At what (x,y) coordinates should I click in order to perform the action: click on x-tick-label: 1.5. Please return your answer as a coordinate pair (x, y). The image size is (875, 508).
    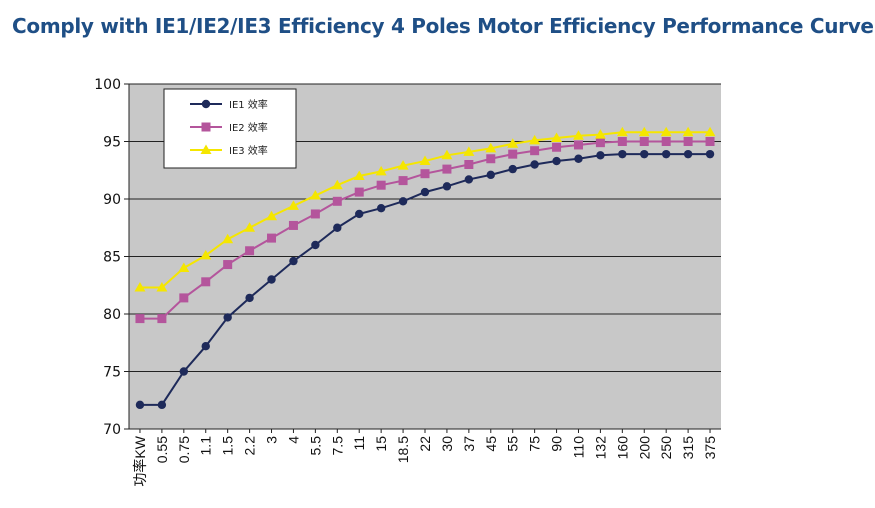
    Looking at the image, I should click on (228, 446).